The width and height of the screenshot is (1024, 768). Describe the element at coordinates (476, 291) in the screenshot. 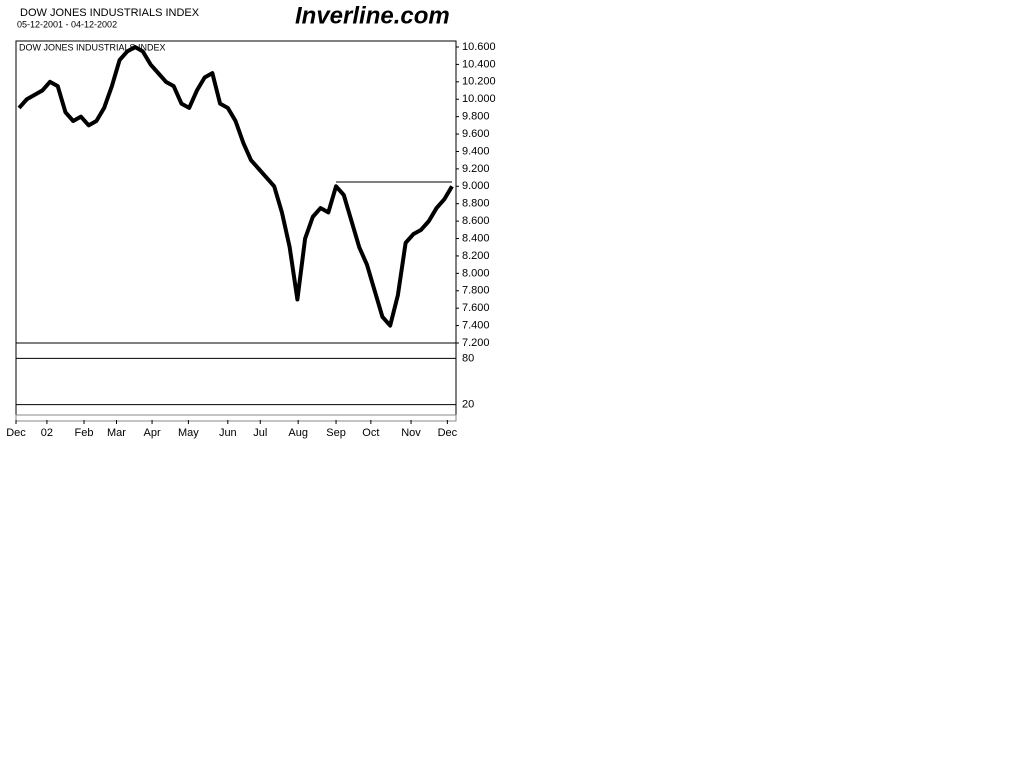

I see `y-tick-label: 7.800` at that location.